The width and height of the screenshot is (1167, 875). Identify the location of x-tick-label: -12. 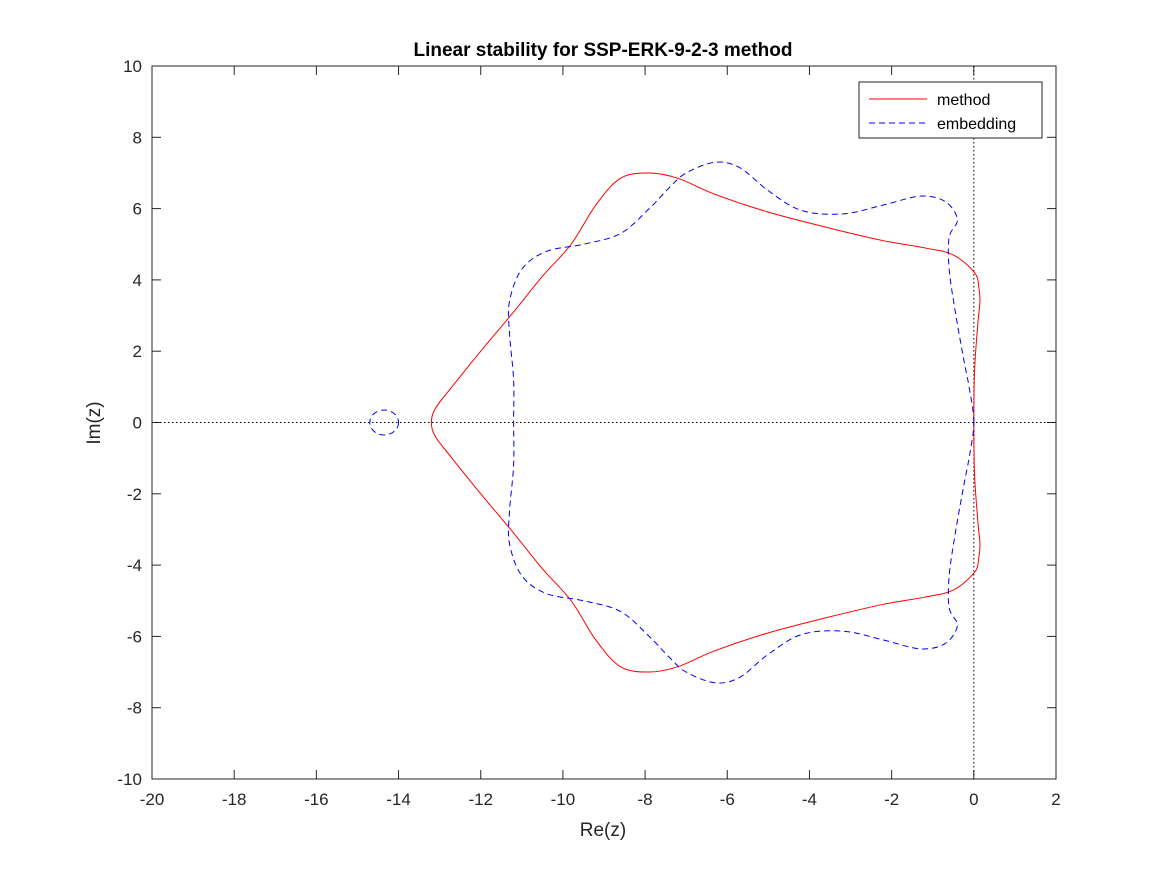
(480, 799).